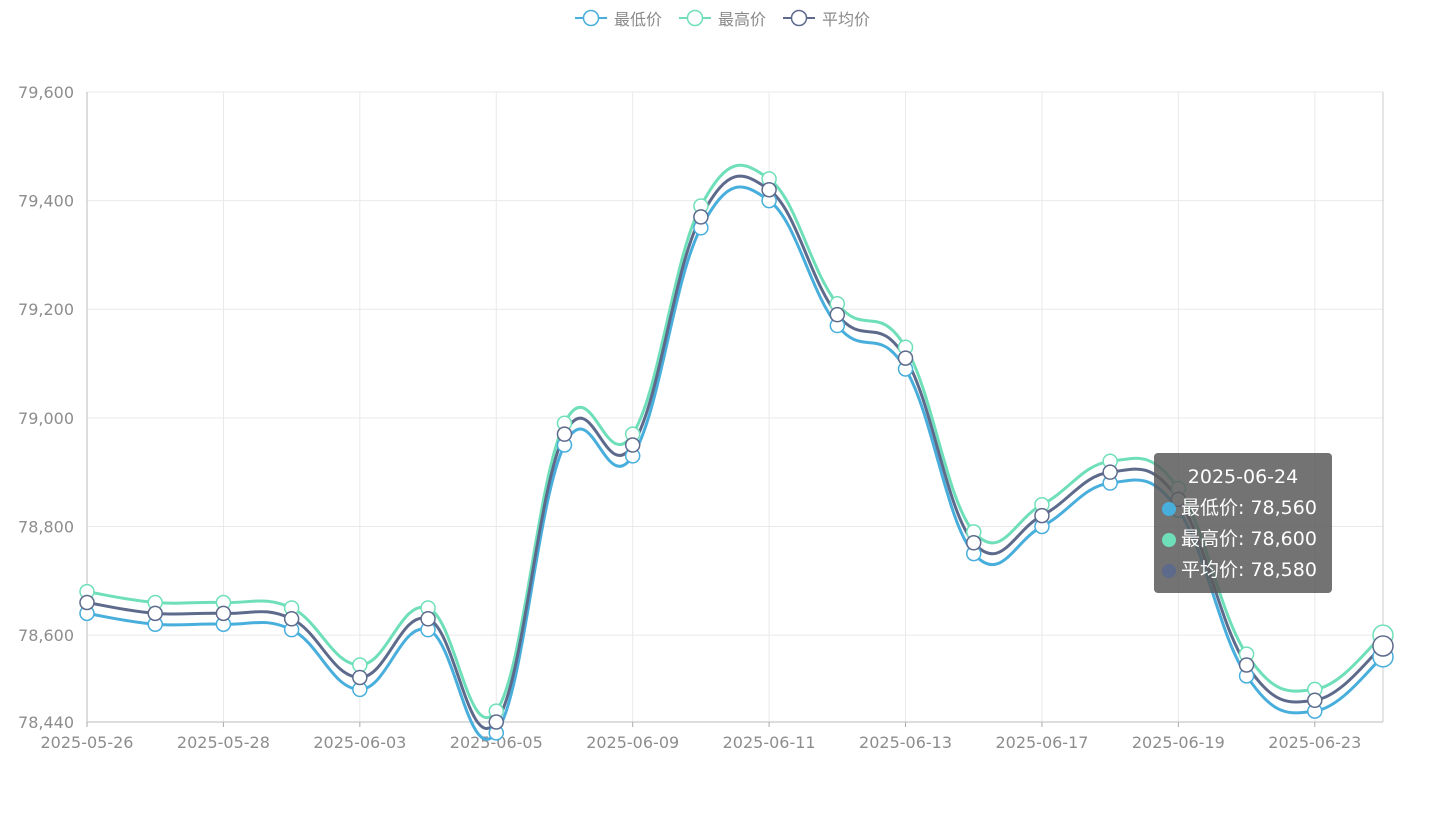 Image resolution: width=1444 pixels, height=813 pixels. What do you see at coordinates (1178, 742) in the screenshot?
I see `x-tick-label: 2025-06-19` at bounding box center [1178, 742].